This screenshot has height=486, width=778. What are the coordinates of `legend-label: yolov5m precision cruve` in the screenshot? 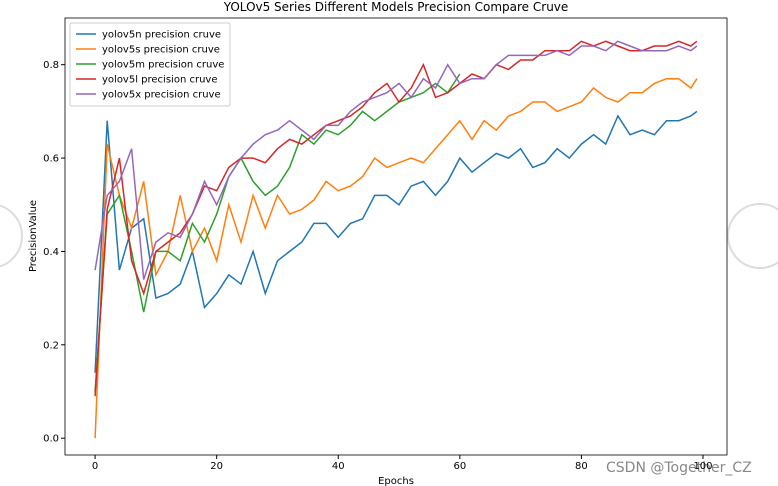 It's located at (163, 65).